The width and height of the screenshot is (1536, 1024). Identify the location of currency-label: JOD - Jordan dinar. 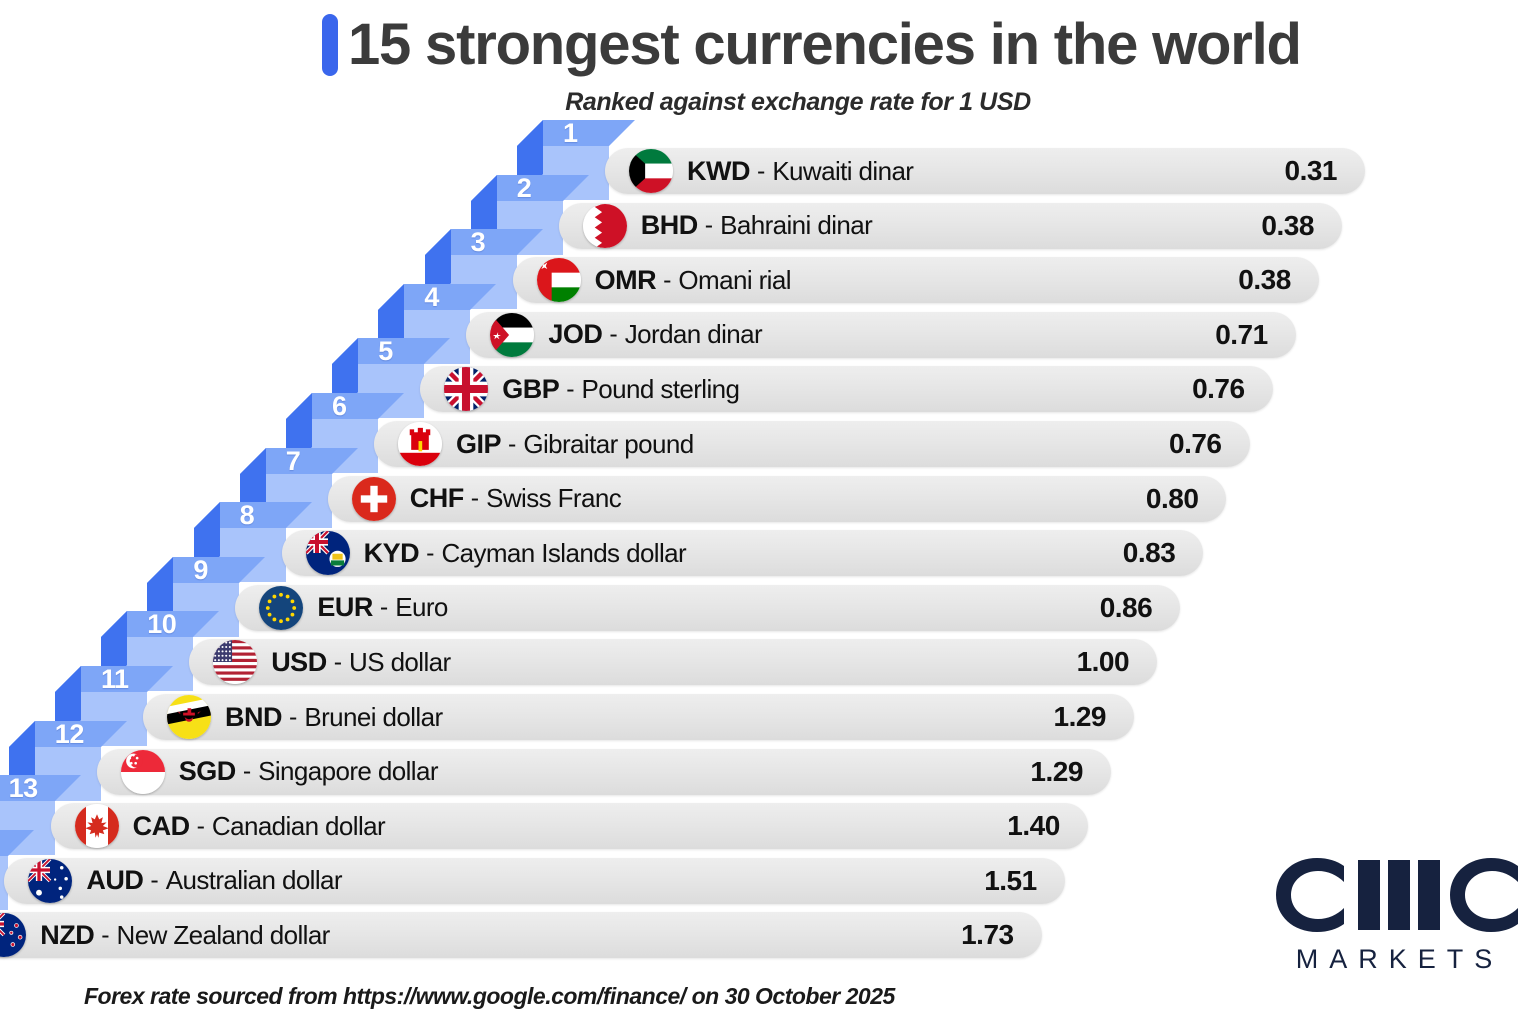
(655, 335).